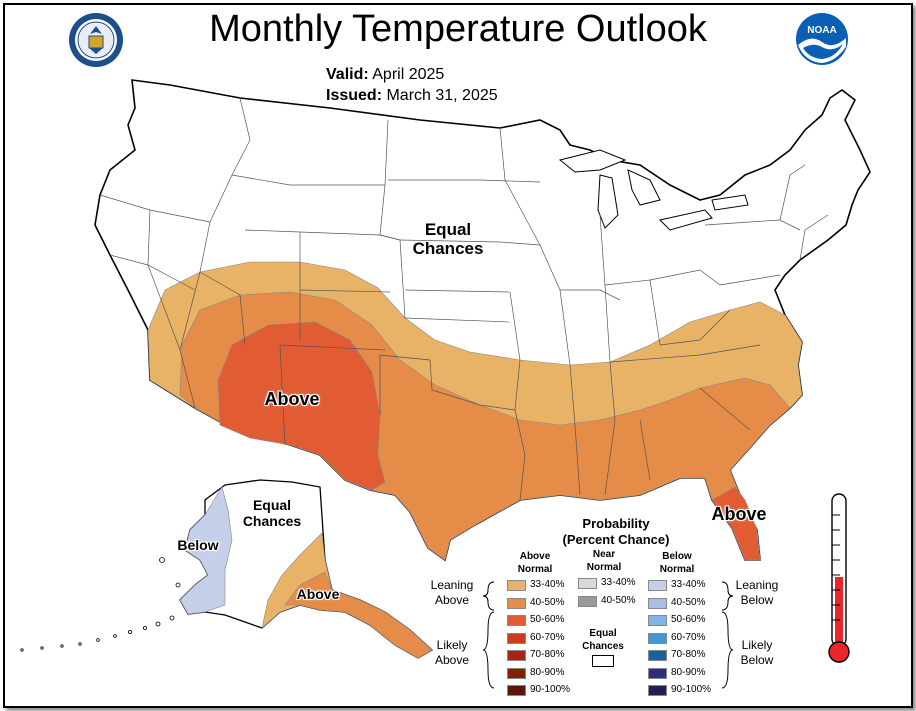 The width and height of the screenshot is (916, 711). Describe the element at coordinates (408, 74) in the screenshot. I see `valid-value: April 2025` at that location.